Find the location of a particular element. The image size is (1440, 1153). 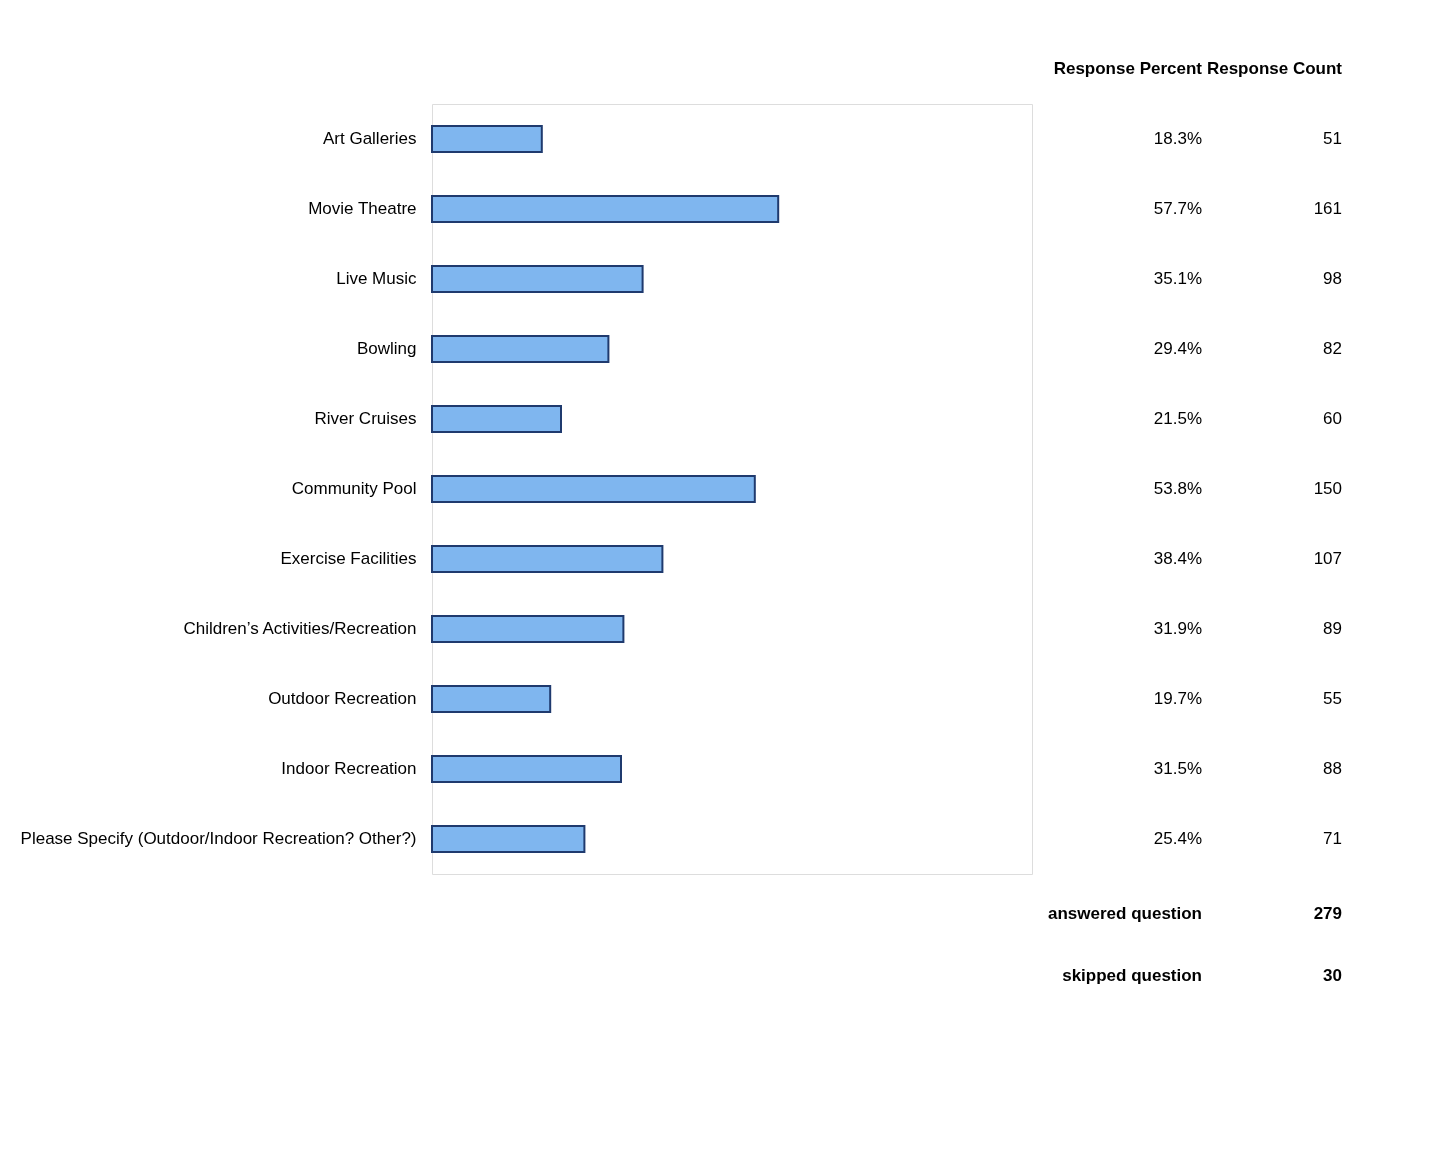

y-tick-label: Live Music is located at coordinates (376, 278).